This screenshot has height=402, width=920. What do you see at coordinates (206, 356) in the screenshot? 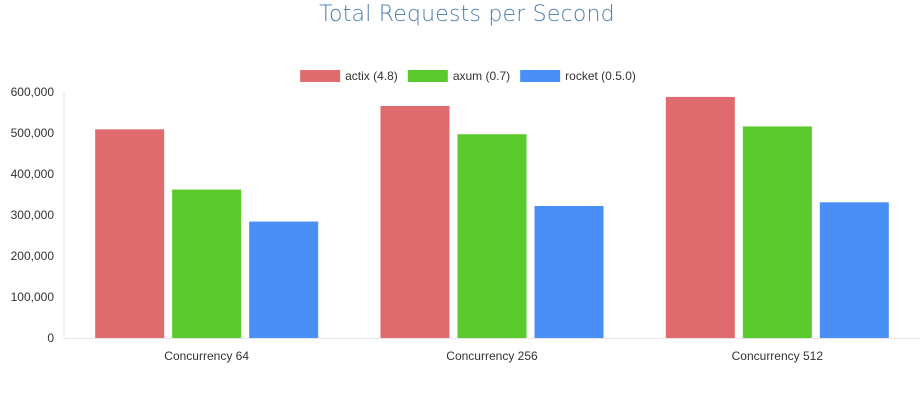
I see `x-tick-label: Concurrency 64` at bounding box center [206, 356].